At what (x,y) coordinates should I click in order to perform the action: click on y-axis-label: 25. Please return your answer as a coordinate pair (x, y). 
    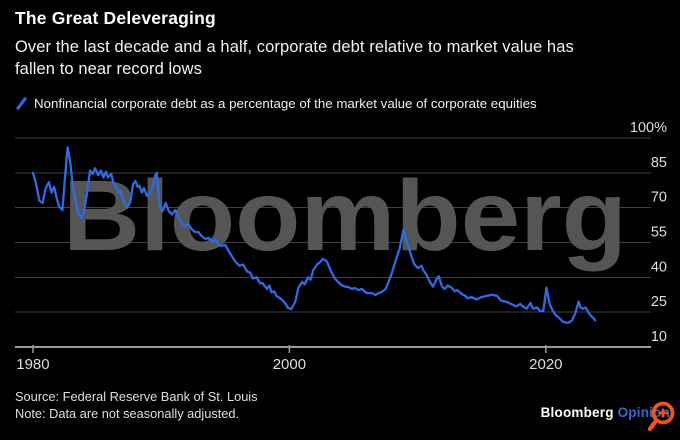
    Looking at the image, I should click on (659, 302).